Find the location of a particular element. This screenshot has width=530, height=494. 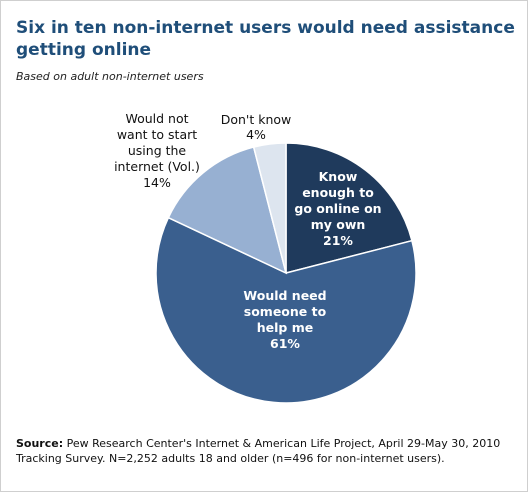

slice-help-label-line: 61% is located at coordinates (285, 343).